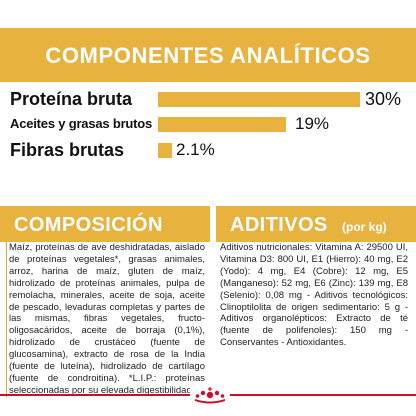 This screenshot has width=416, height=416. I want to click on fiber-bar, so click(165, 150).